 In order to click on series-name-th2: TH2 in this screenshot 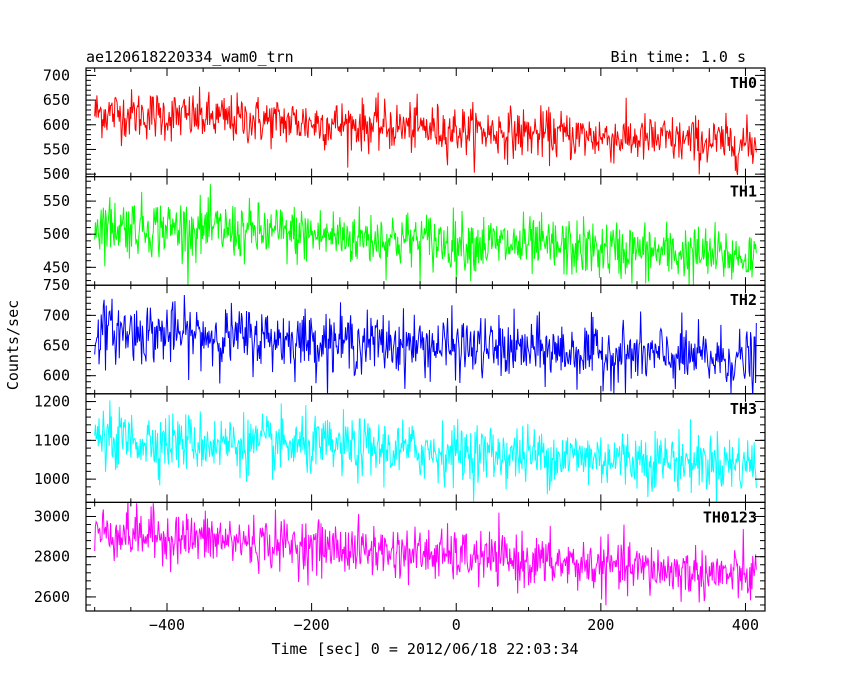, I will do `click(743, 300)`.